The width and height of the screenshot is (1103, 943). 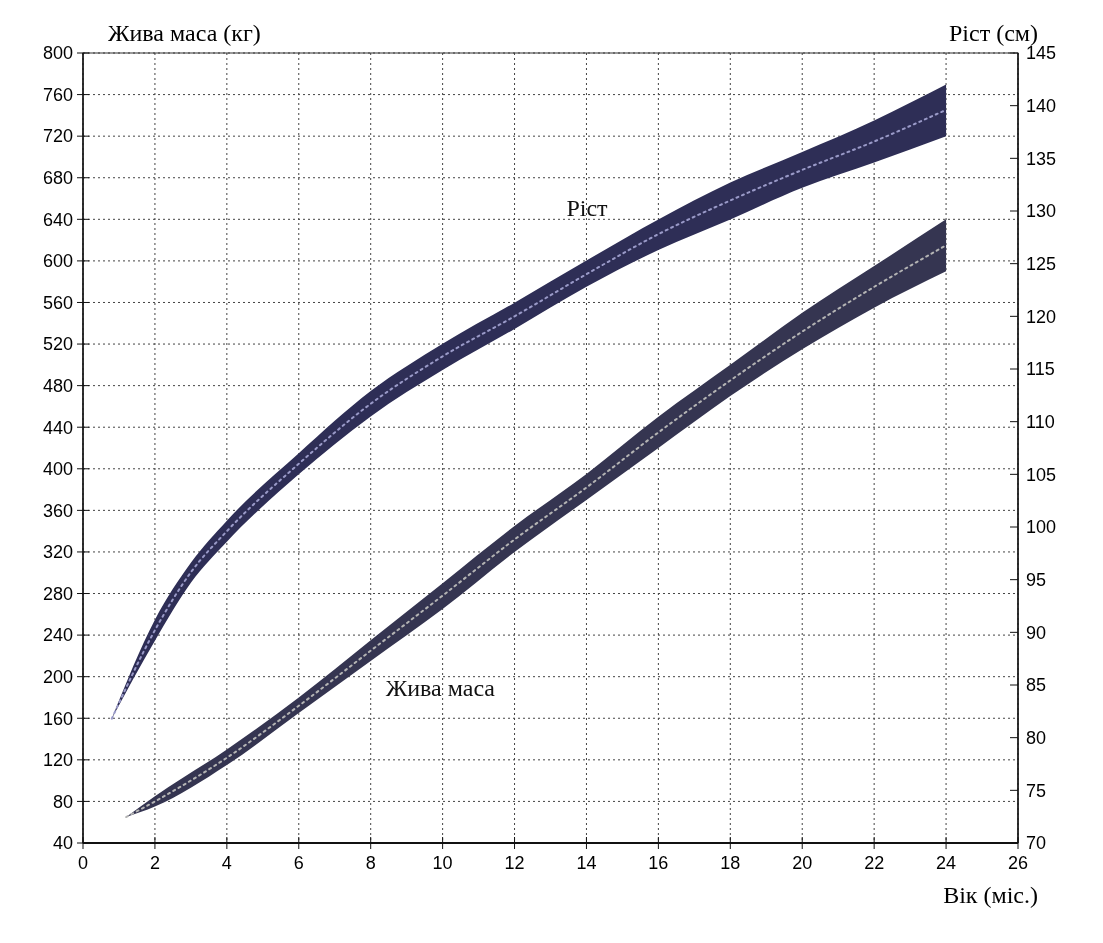 What do you see at coordinates (57, 136) in the screenshot?
I see `y-tick-label: 720` at bounding box center [57, 136].